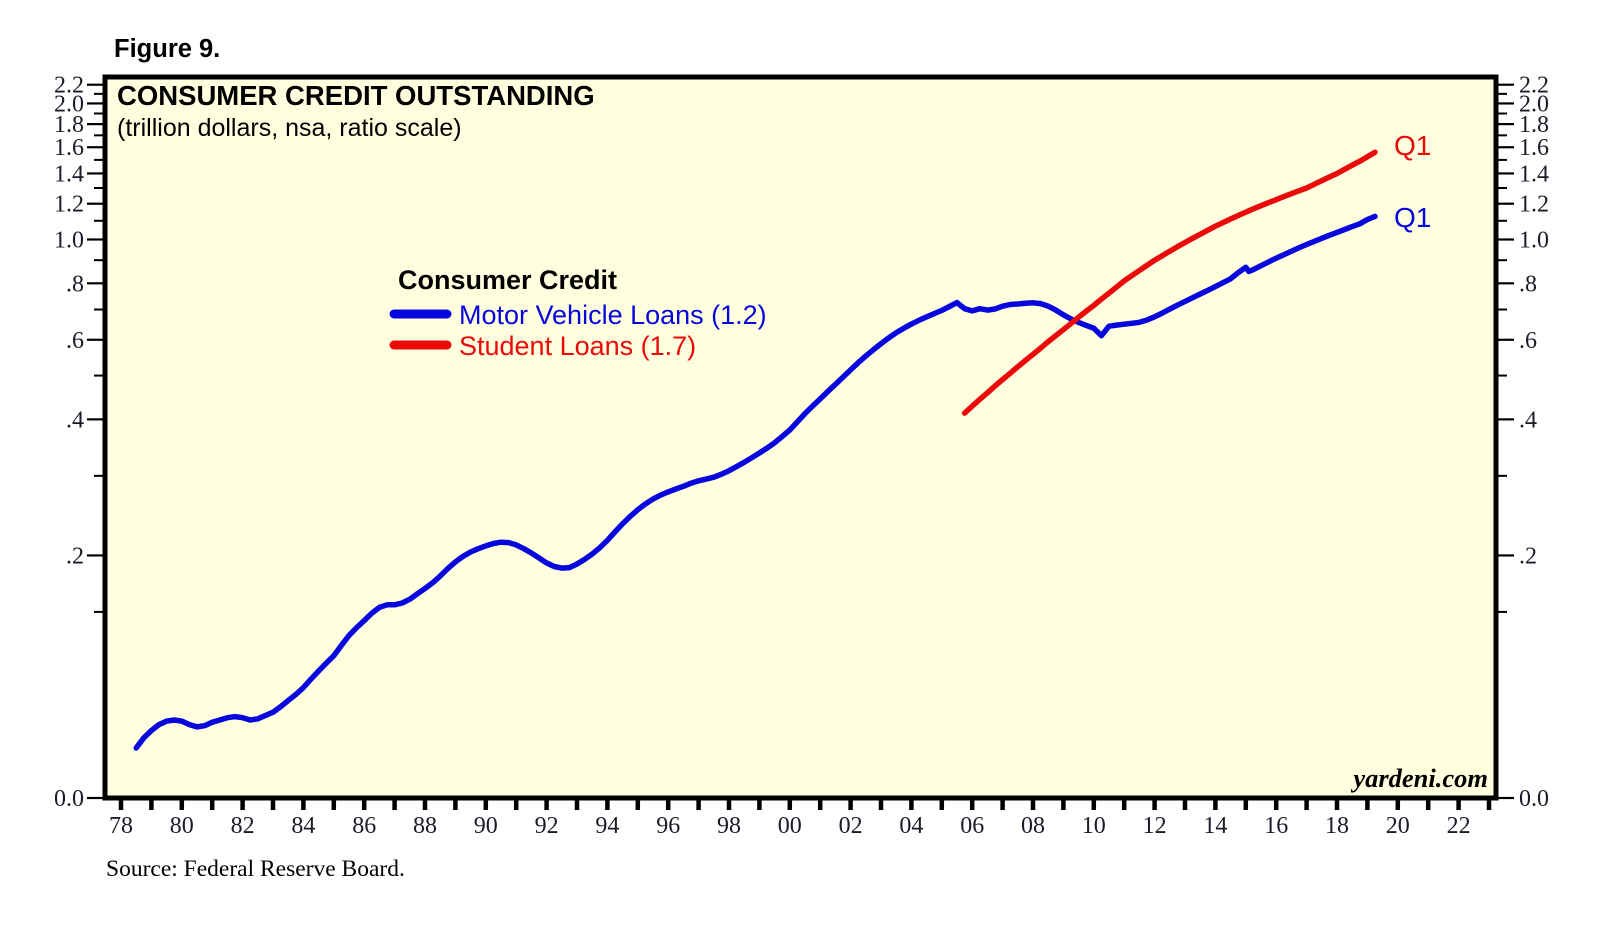 Image resolution: width=1610 pixels, height=938 pixels. Describe the element at coordinates (911, 826) in the screenshot. I see `x-axis-tick-label: 04` at that location.